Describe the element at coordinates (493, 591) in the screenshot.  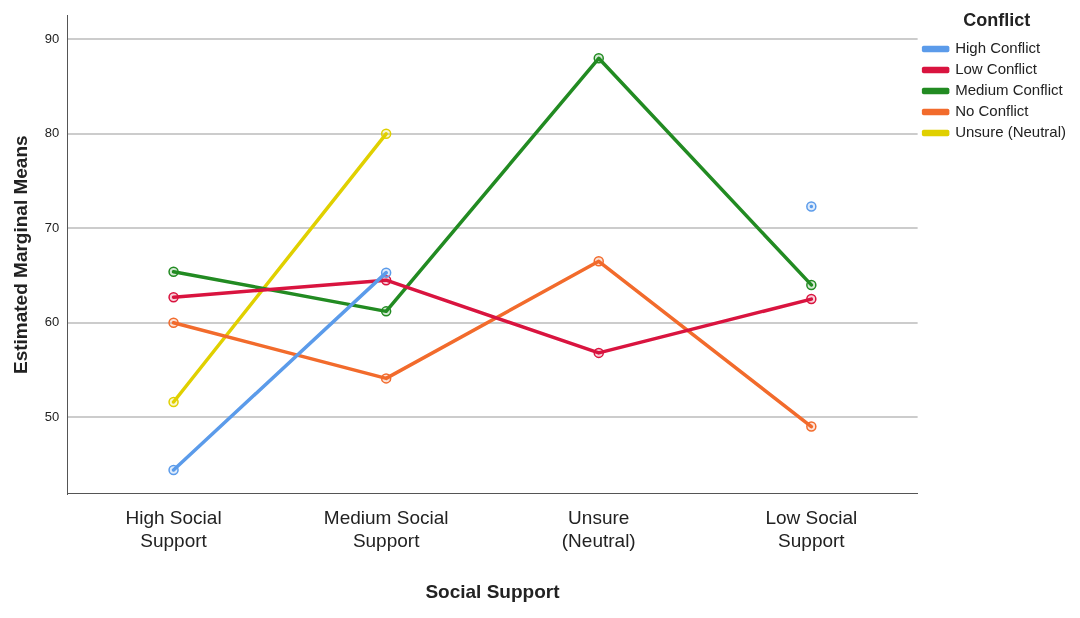
I see `x-axis-title: Social Support` at that location.